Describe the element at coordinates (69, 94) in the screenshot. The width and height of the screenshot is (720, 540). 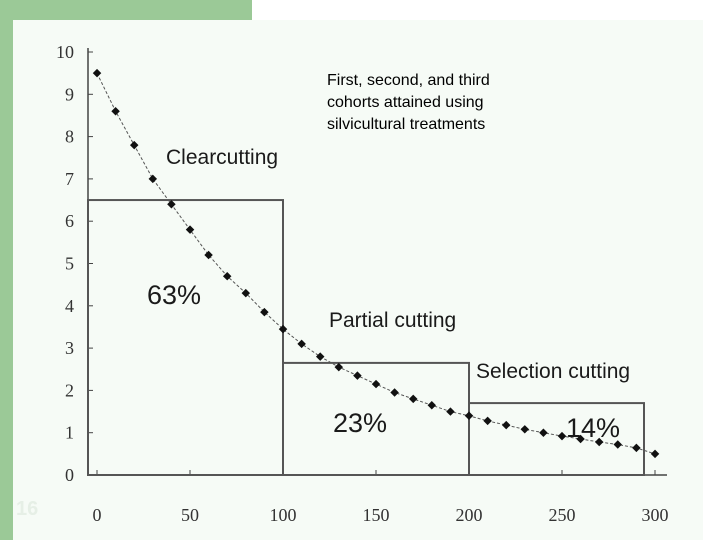
I see `y-tick-label: 9` at that location.